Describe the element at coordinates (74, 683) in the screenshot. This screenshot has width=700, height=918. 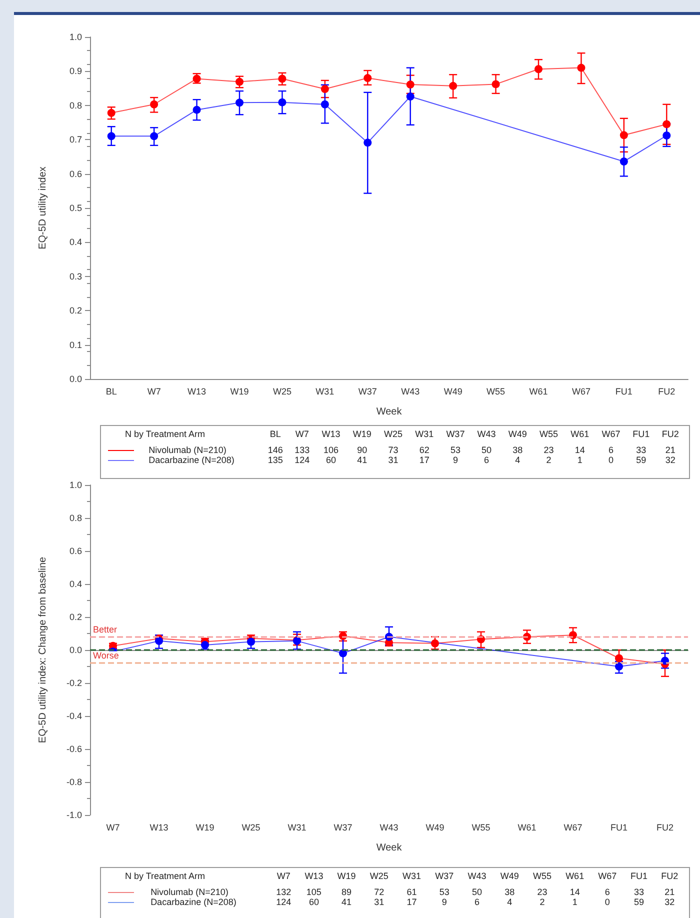
I see `y-tick-label: -0.2` at that location.